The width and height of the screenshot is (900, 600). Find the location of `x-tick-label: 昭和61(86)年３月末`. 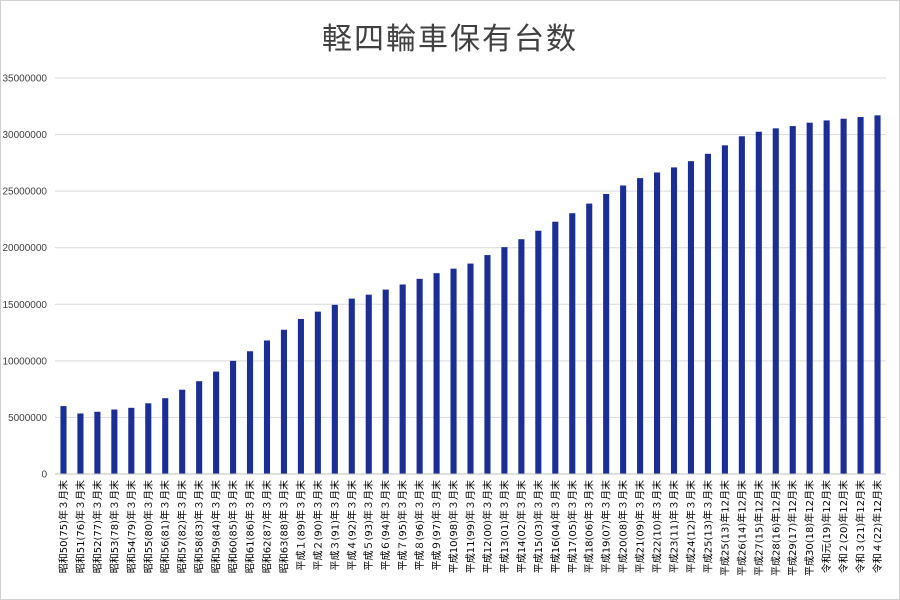

x-tick-label: 昭和61(86)年３月末 is located at coordinates (250, 526).